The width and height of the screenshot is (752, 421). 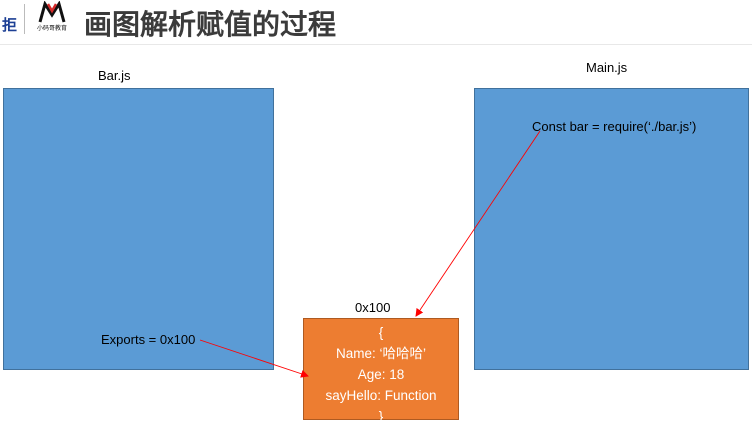 I want to click on main-require-statement: Const bar = require(‘./bar.js’), so click(x=614, y=126).